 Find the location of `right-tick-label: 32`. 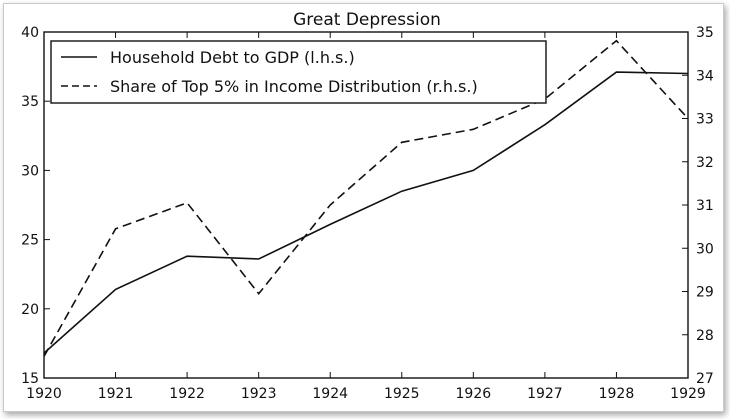

right-tick-label: 32 is located at coordinates (705, 163).